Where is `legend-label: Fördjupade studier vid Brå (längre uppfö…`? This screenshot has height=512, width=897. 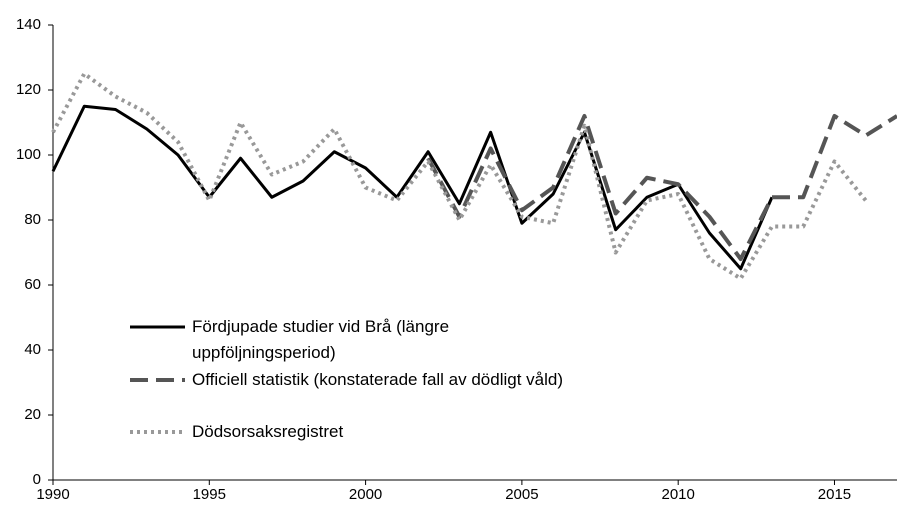
legend-label: Fördjupade studier vid Brå (längre uppfö… is located at coordinates (321, 339).